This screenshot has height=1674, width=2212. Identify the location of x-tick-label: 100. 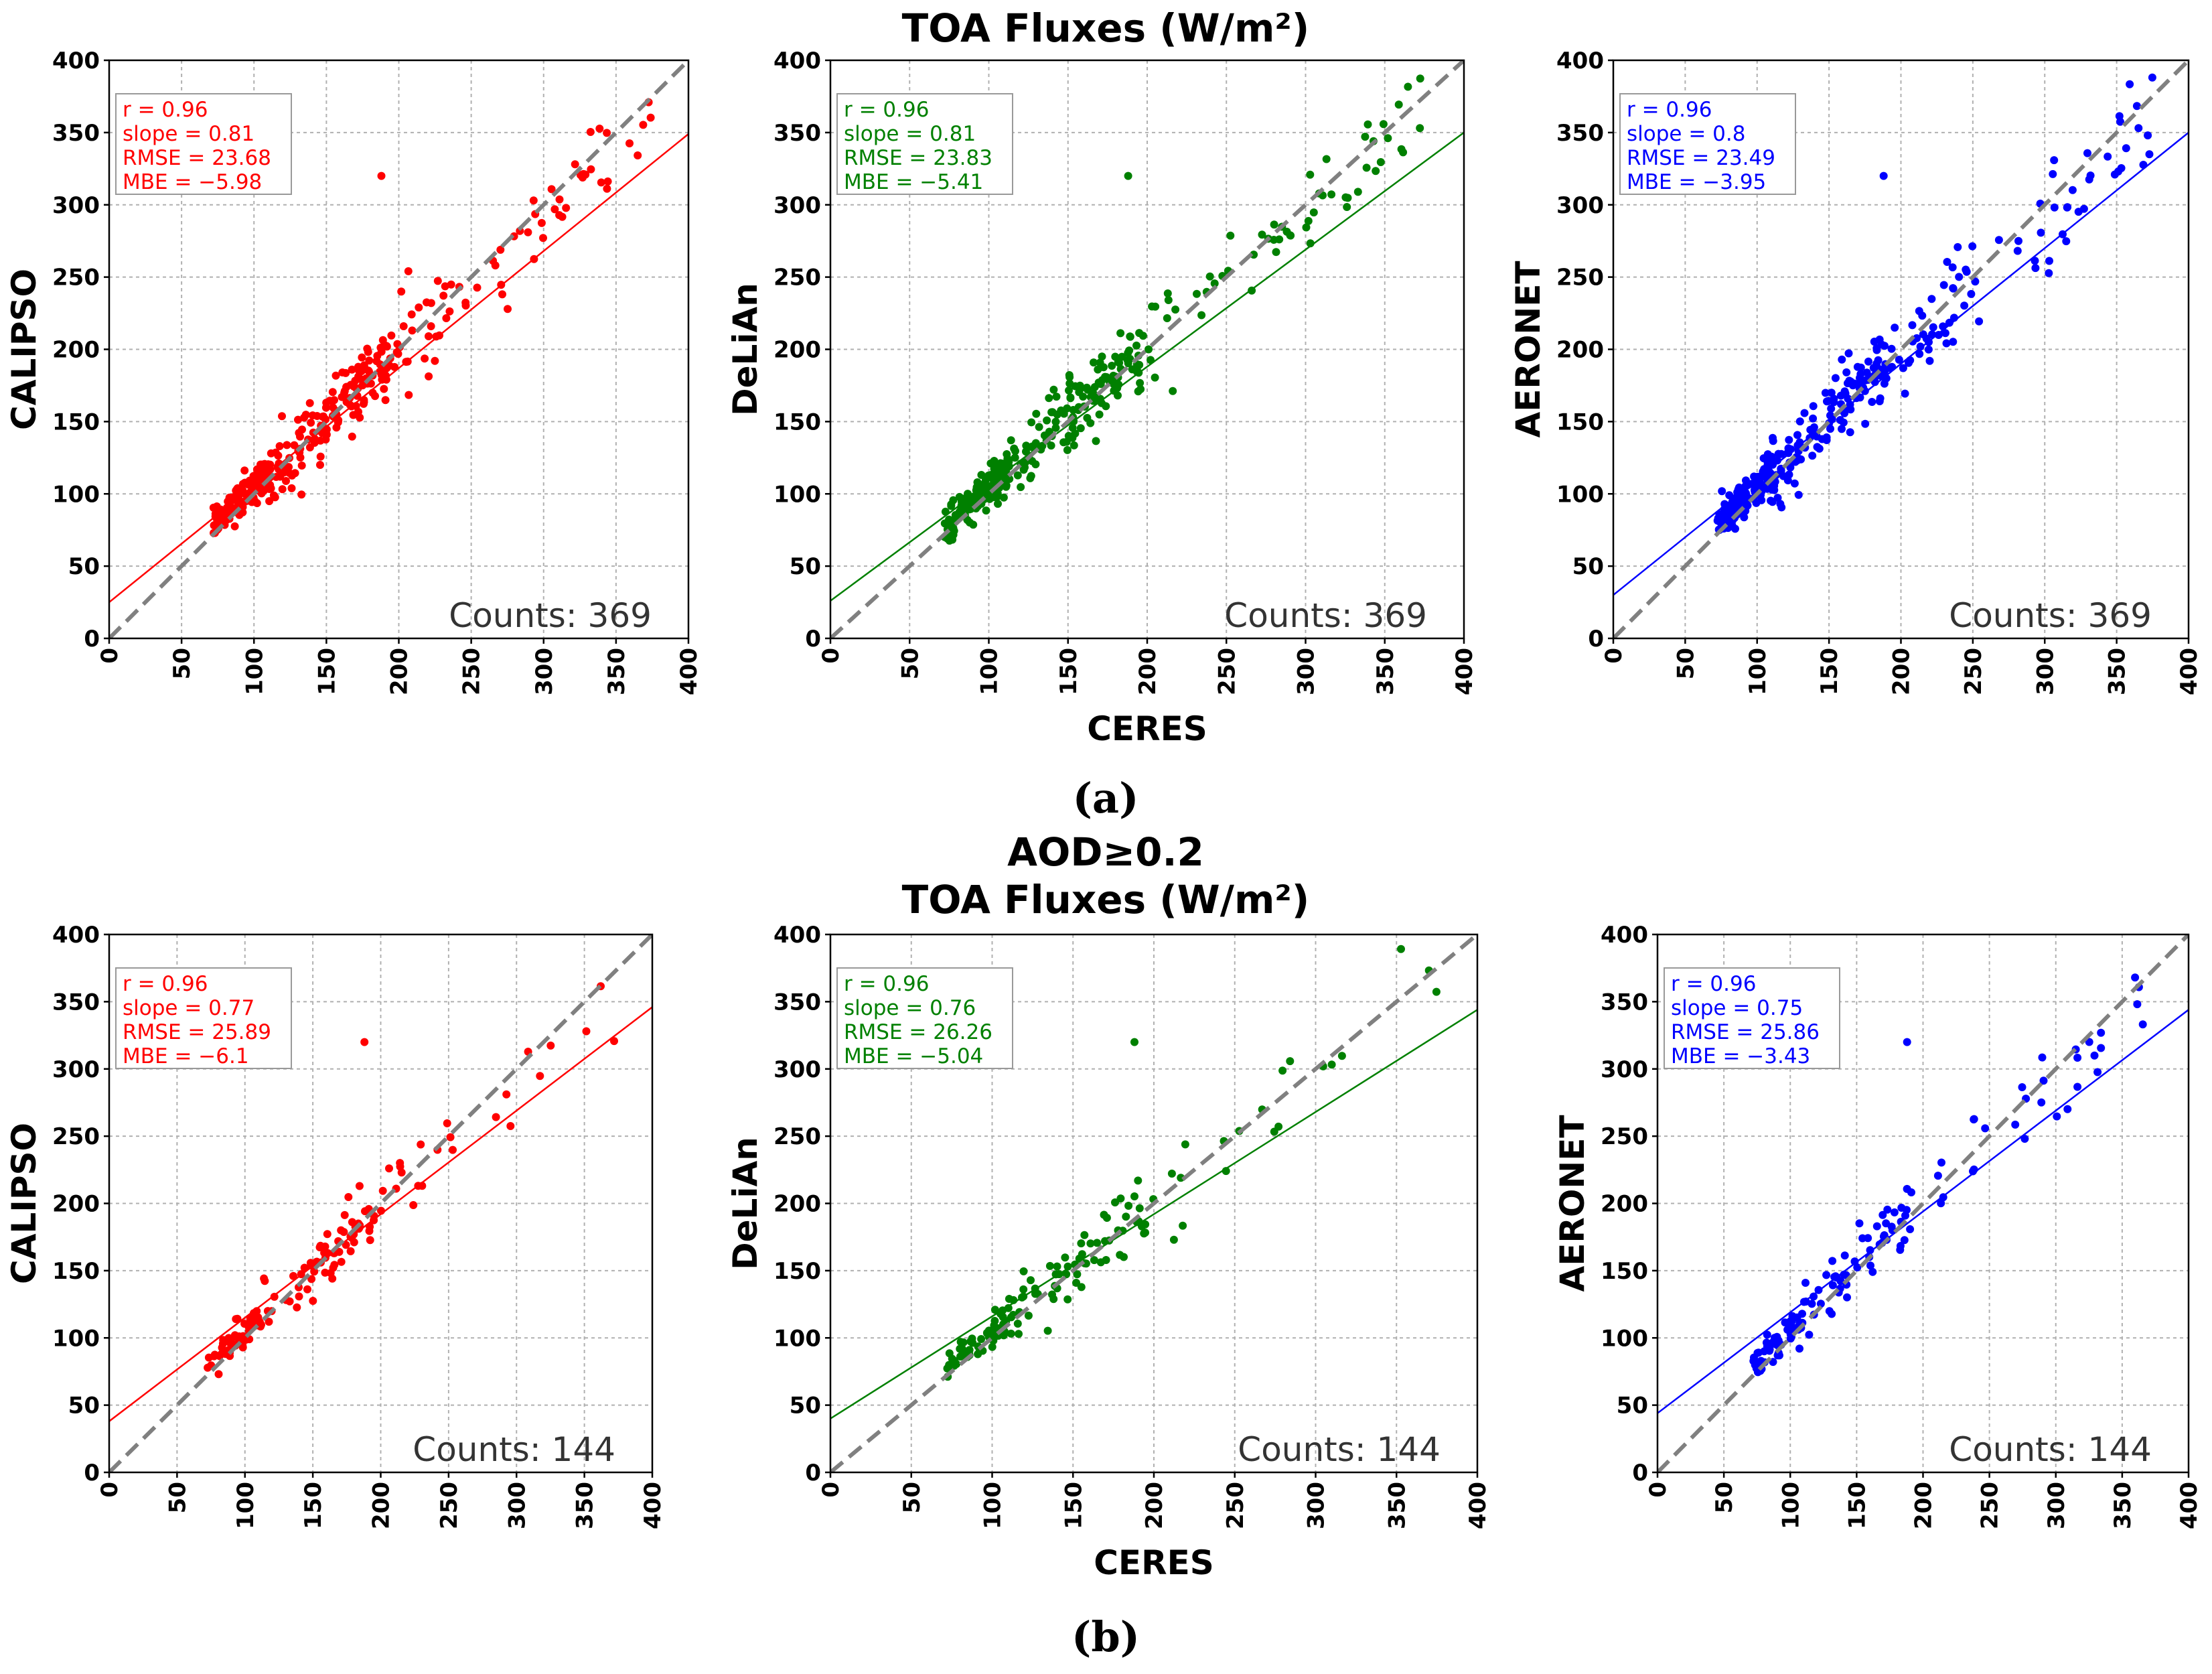
(245, 1505).